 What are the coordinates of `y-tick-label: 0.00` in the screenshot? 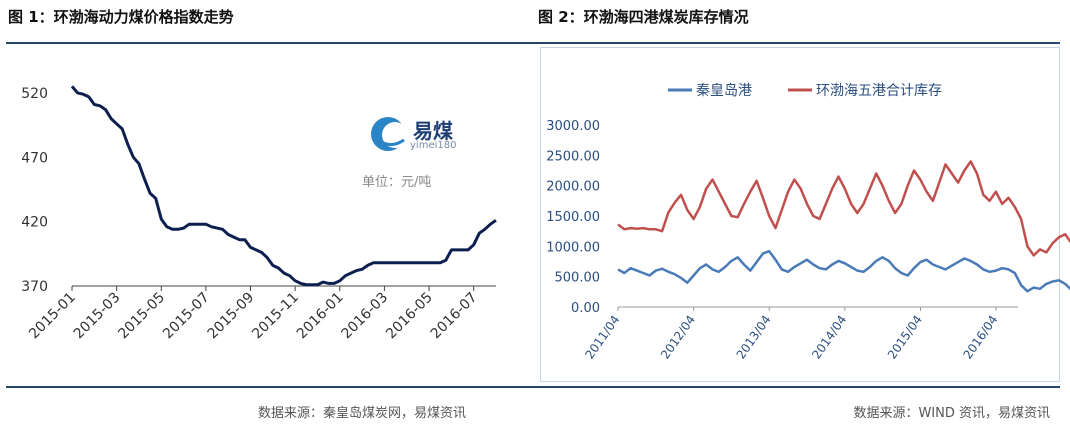 It's located at (585, 308).